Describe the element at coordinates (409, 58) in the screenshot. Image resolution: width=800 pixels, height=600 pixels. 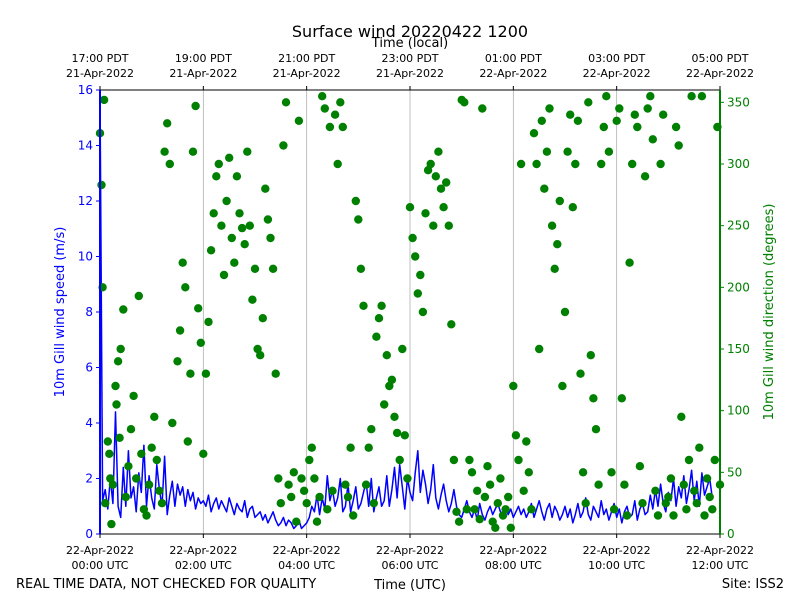
I see `top-tick-time: 23:00 PDT` at that location.